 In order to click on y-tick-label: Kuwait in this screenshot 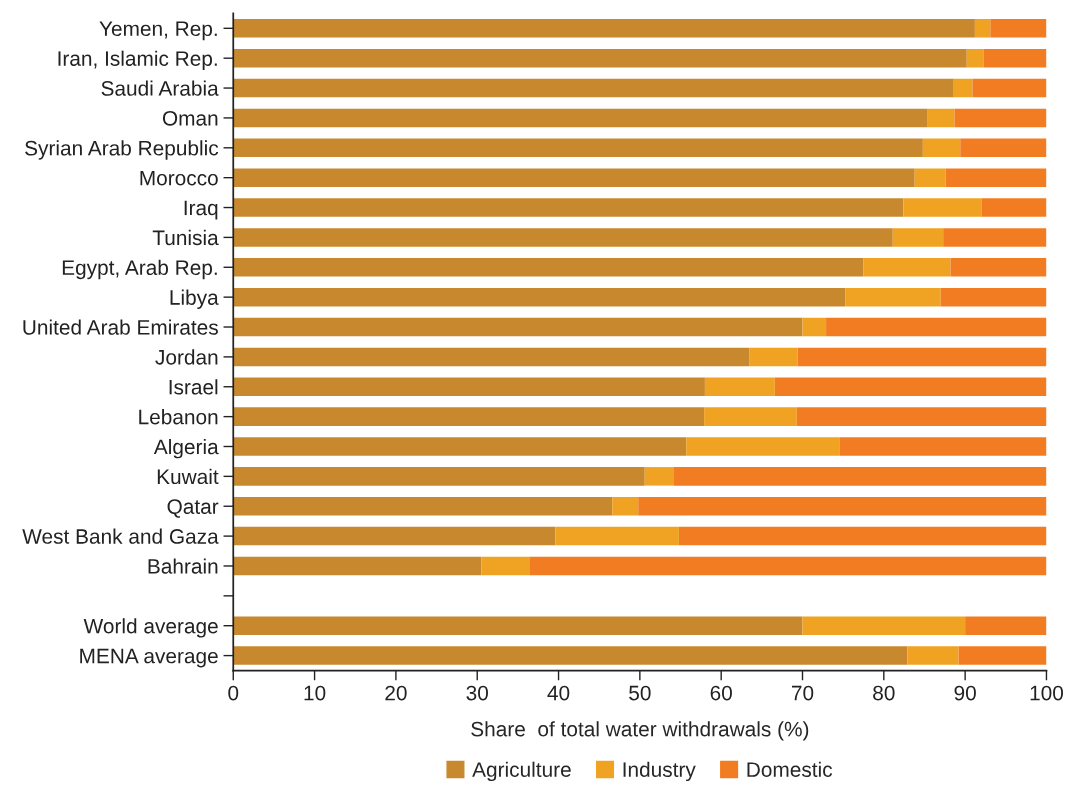, I will do `click(188, 476)`.